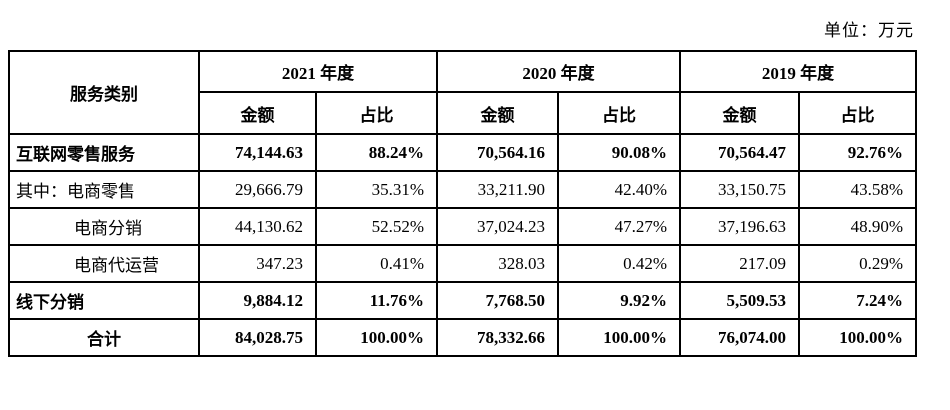  I want to click on header-amount-2021: 金额, so click(257, 113).